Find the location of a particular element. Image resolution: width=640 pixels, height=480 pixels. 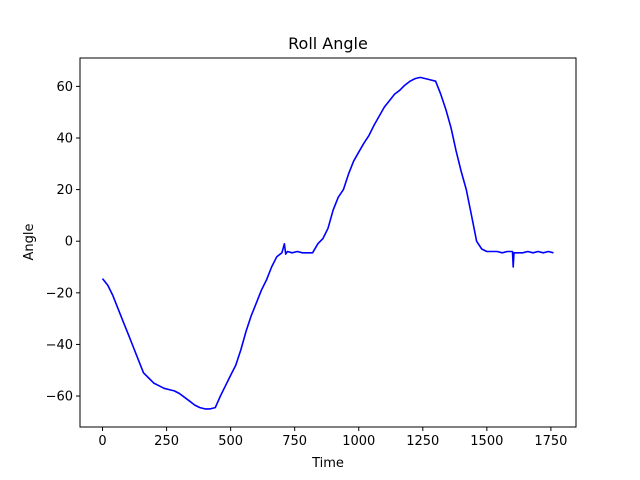

x-tick-label: 250 is located at coordinates (166, 441).